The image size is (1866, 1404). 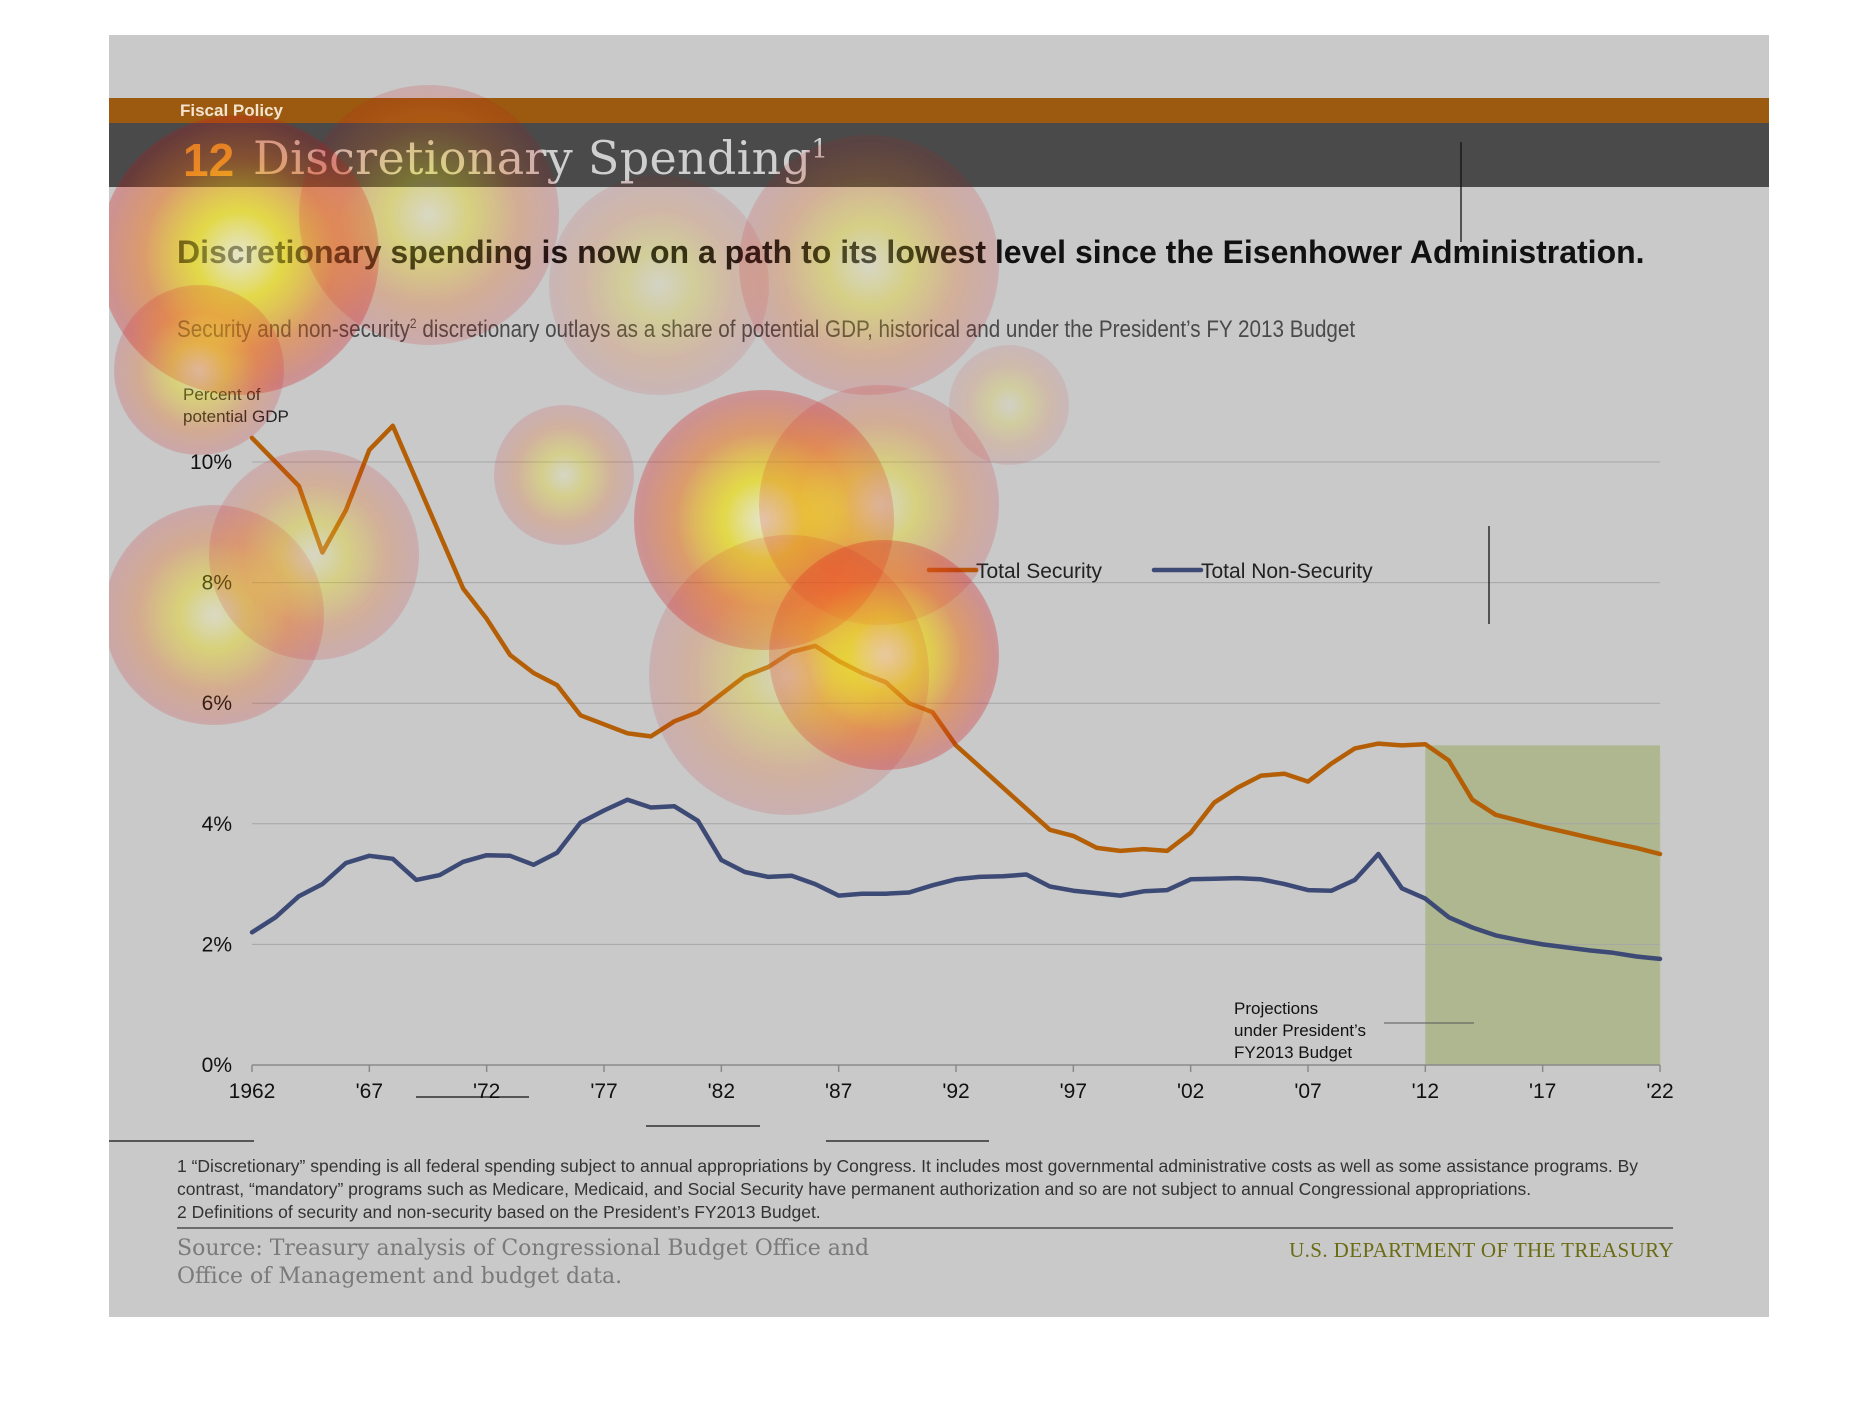 What do you see at coordinates (217, 824) in the screenshot?
I see `y-tick-label: 4%` at bounding box center [217, 824].